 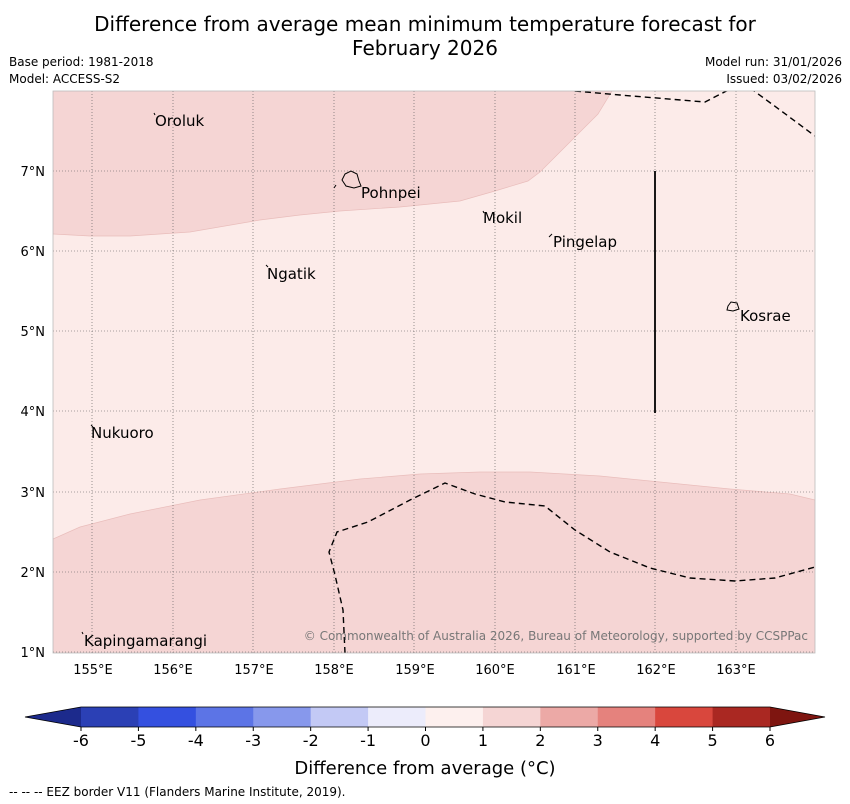 What do you see at coordinates (540, 740) in the screenshot?
I see `colorbar-tick-label: 2` at bounding box center [540, 740].